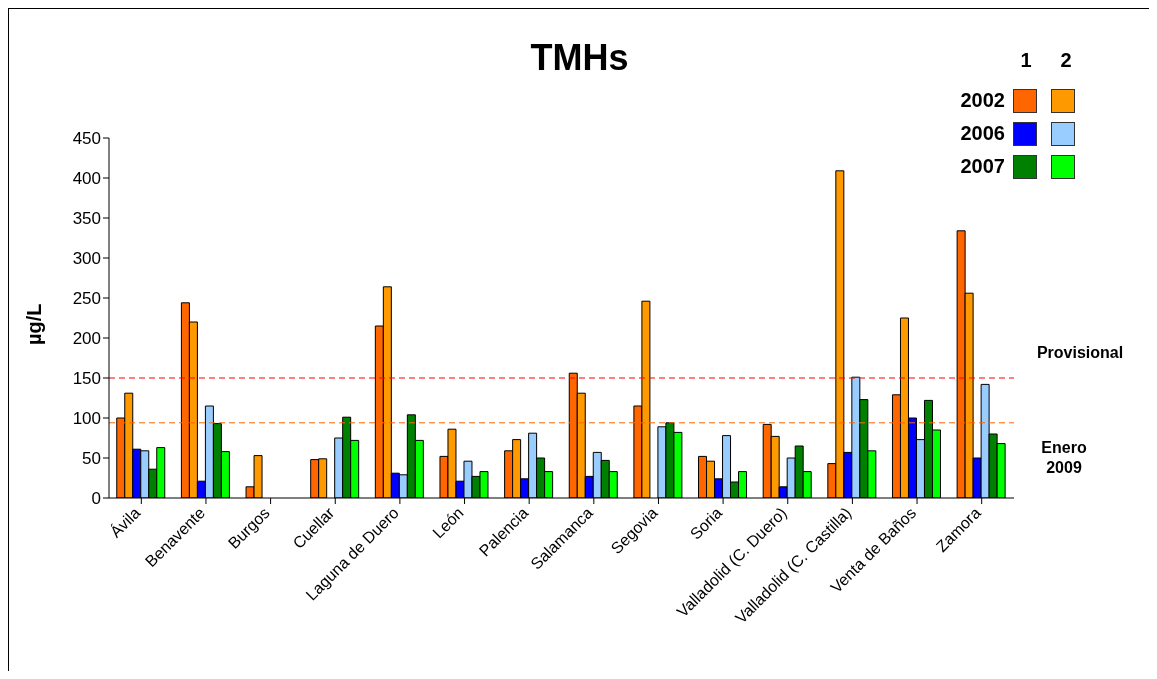 This screenshot has height=679, width=1157. I want to click on chart-title: TMHs, so click(579, 57).